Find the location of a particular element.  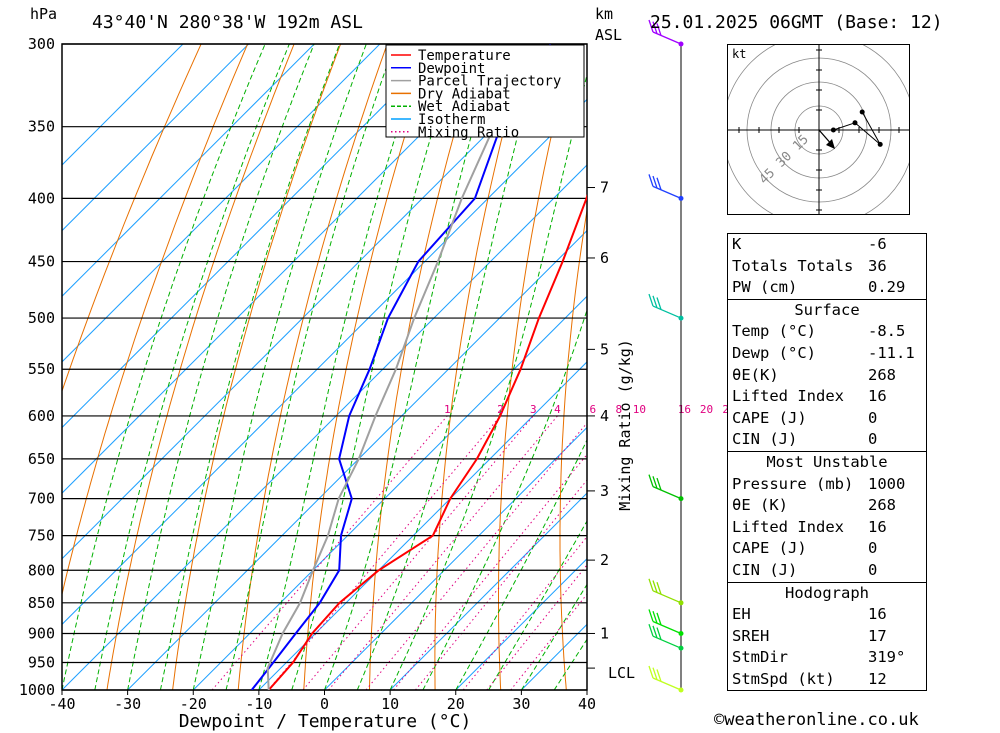

wet-adiabat-line is located at coordinates (342, 367).